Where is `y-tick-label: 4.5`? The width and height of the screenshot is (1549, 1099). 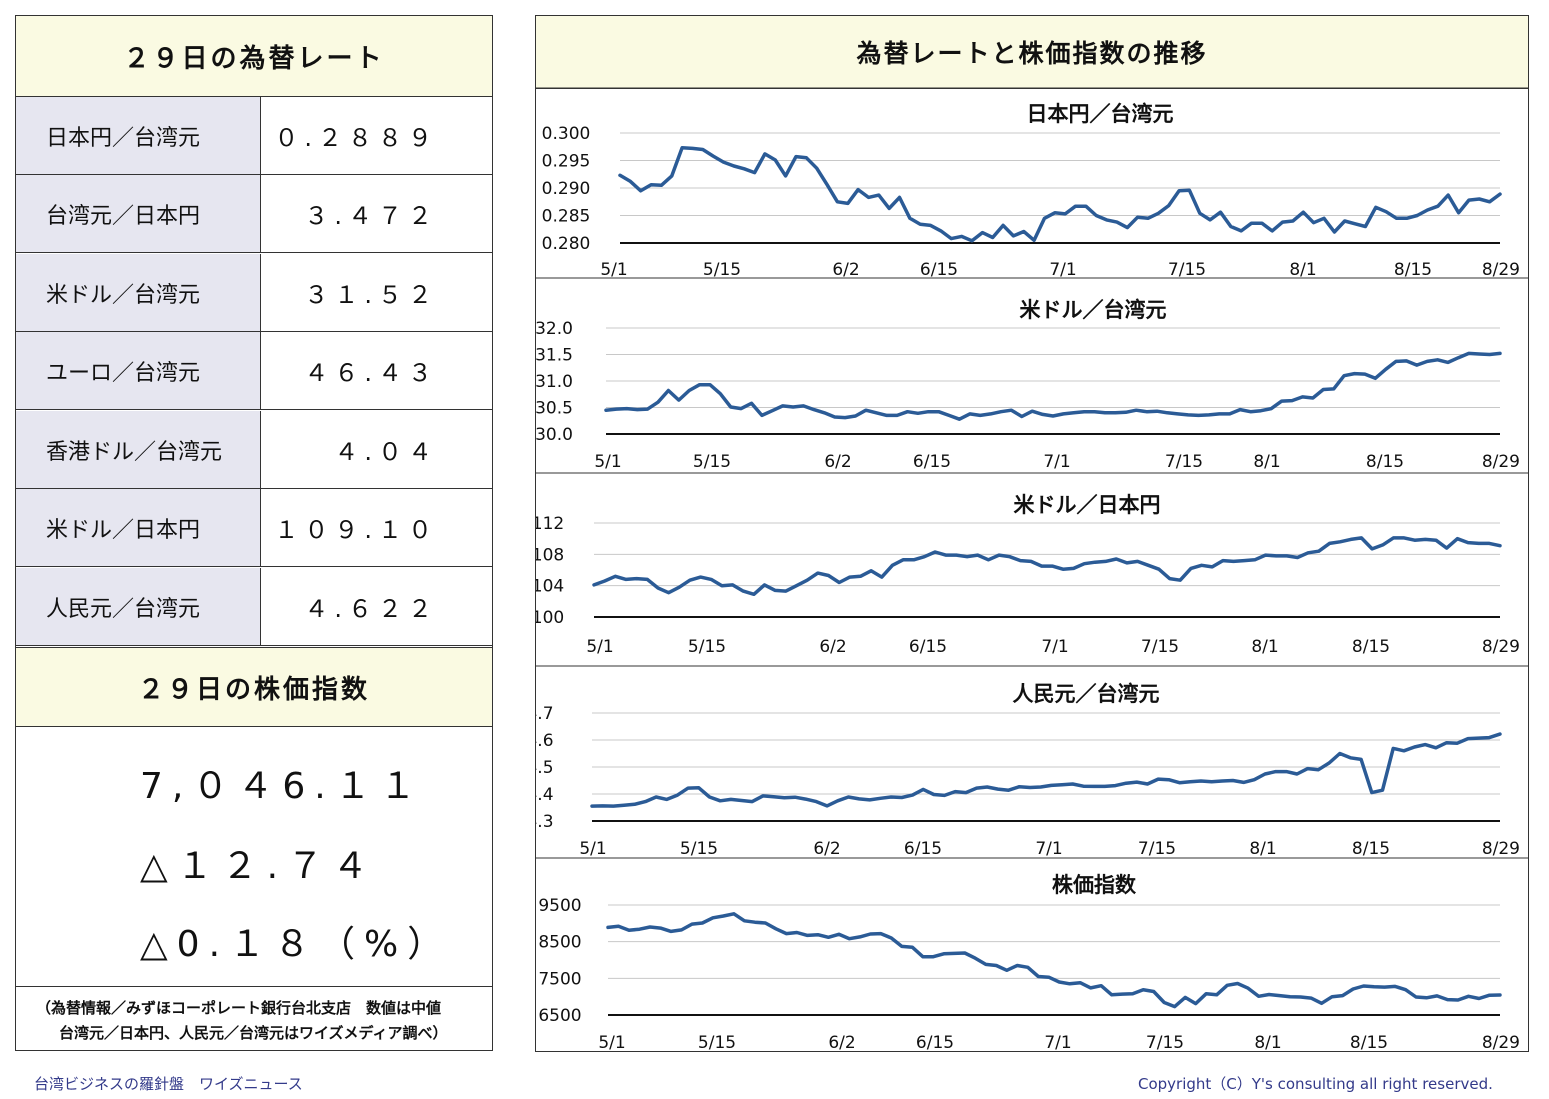
y-tick-label: 4.5 is located at coordinates (545, 768).